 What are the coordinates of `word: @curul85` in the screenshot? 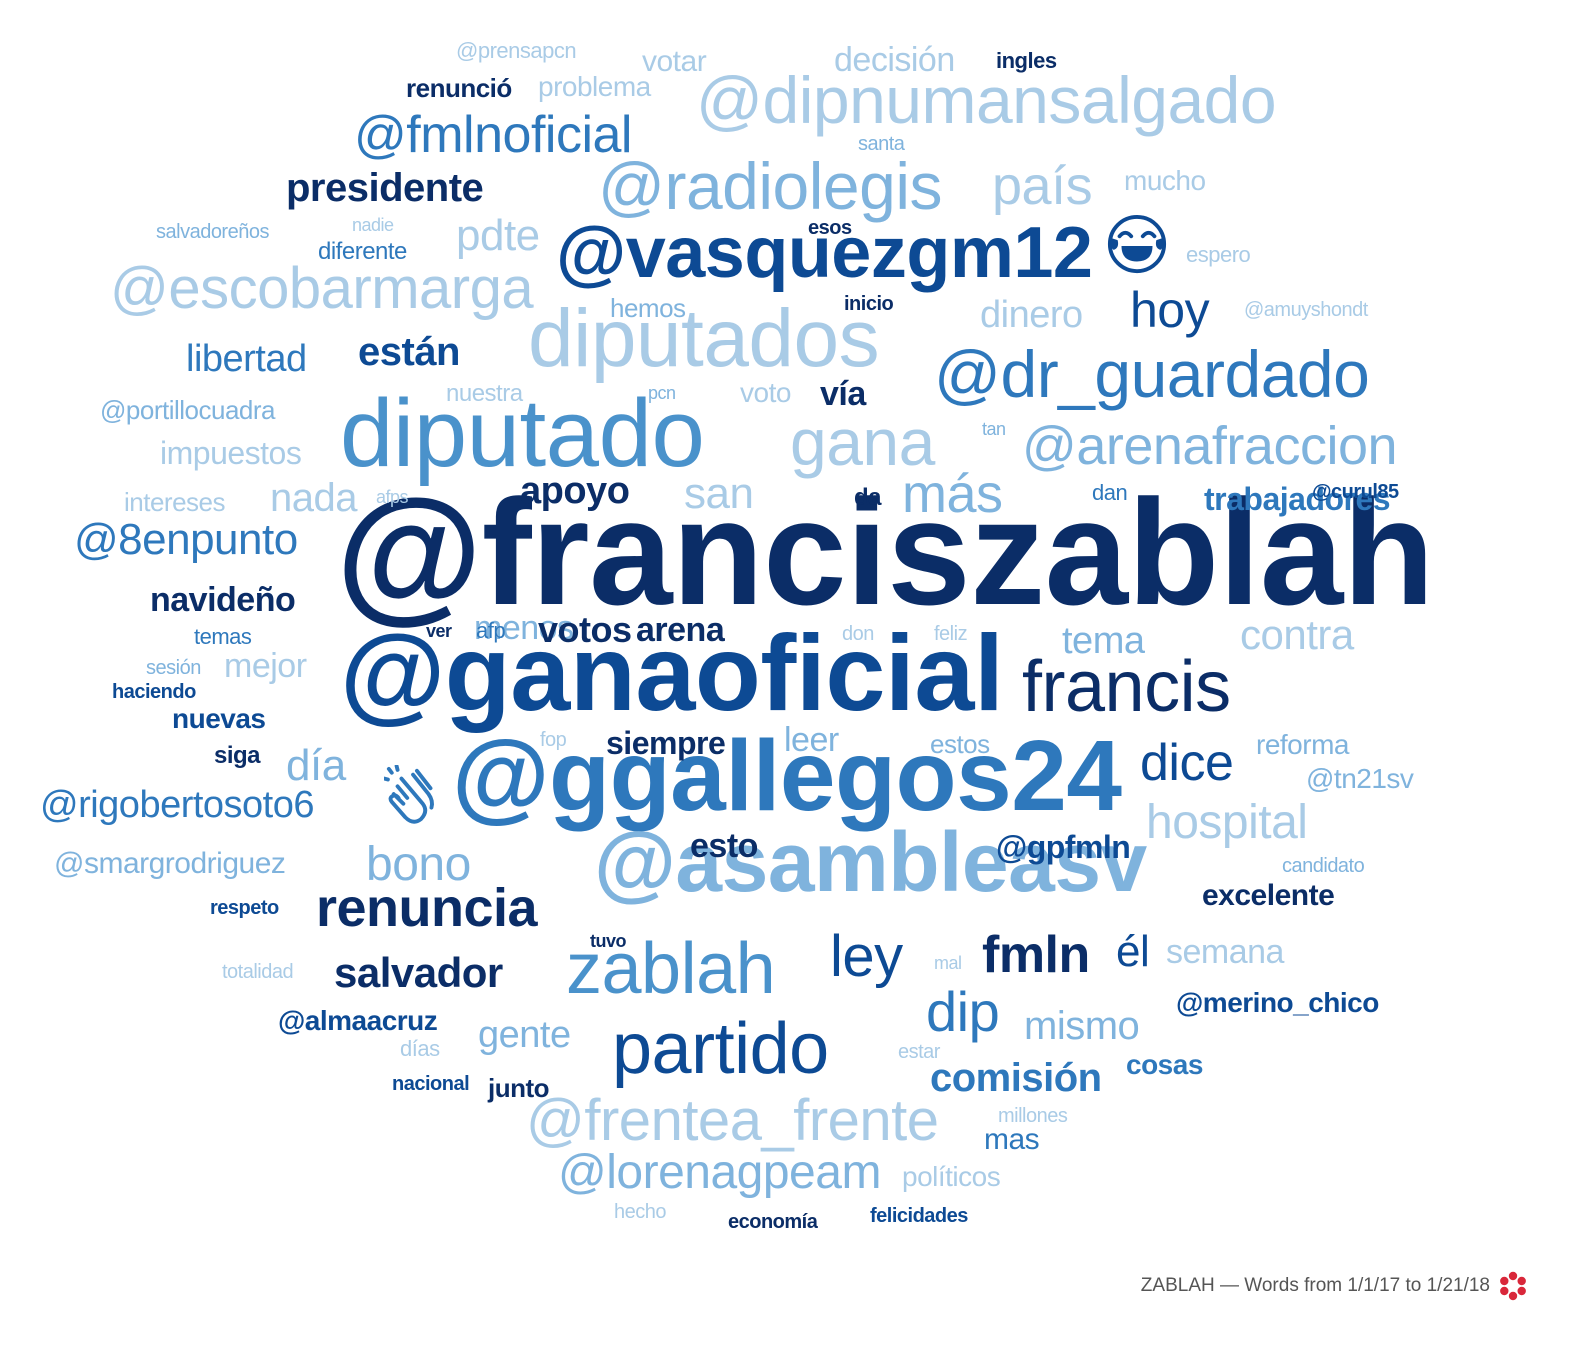 It's located at (1355, 492).